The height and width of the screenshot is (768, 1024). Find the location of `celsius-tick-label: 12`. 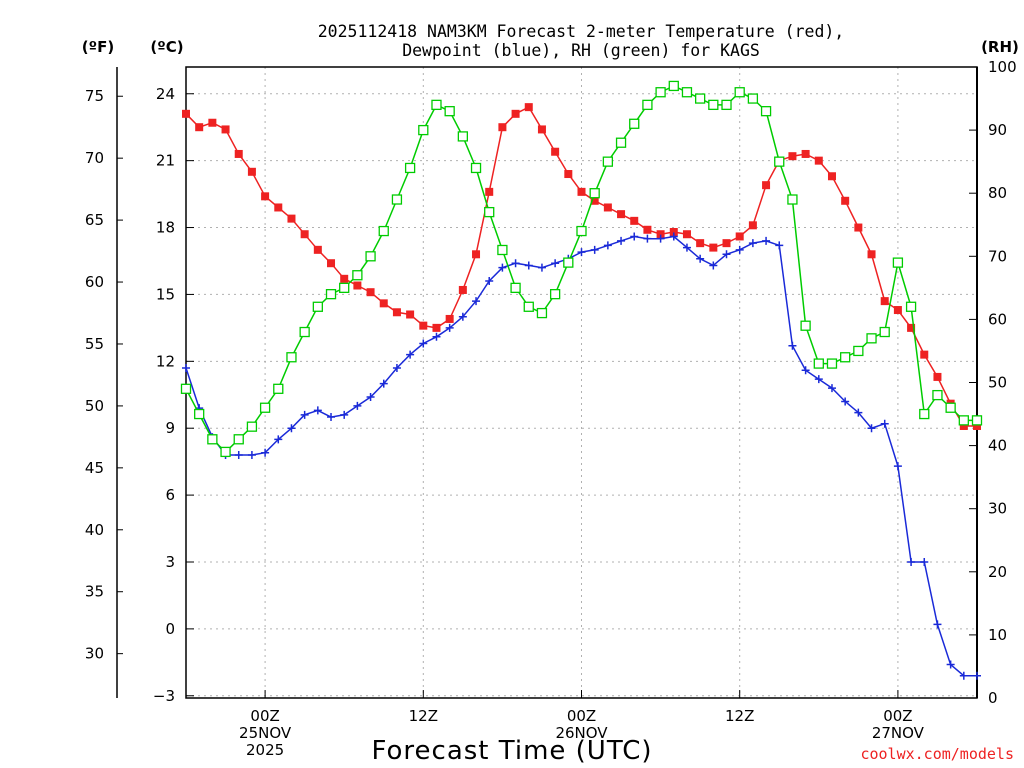

celsius-tick-label: 12 is located at coordinates (165, 361).